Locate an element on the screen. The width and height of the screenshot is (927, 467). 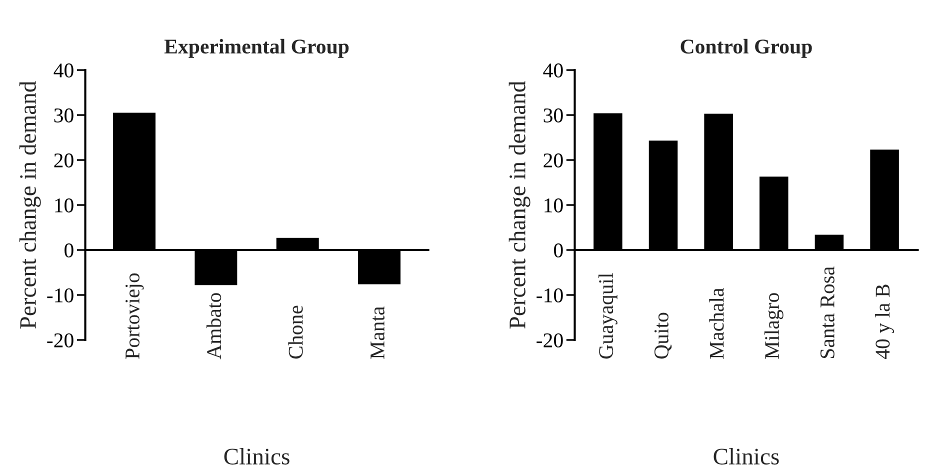
x-tick-label: 40 y la B is located at coordinates (884, 322).